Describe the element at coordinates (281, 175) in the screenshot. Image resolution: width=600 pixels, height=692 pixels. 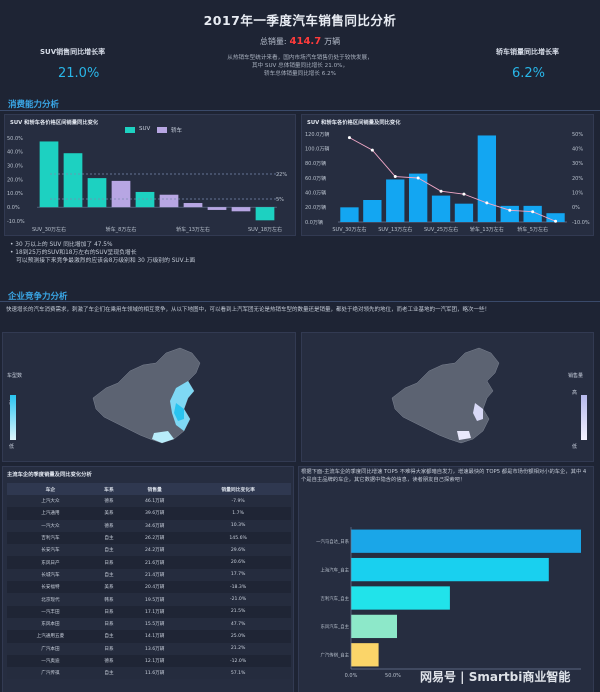
I see `ref-label-22: 22%` at that location.